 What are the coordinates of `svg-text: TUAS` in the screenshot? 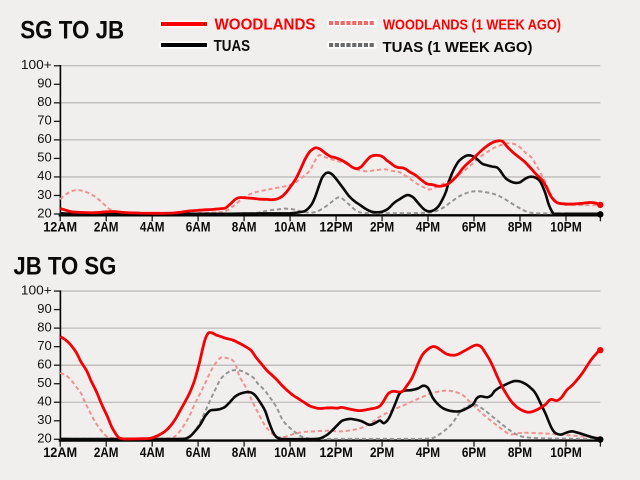 It's located at (232, 46).